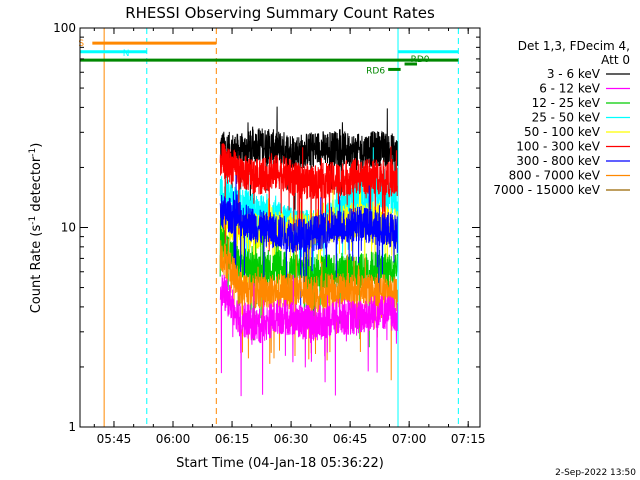  What do you see at coordinates (574, 74) in the screenshot?
I see `legend-label-0: 3 - 6 keV` at bounding box center [574, 74].